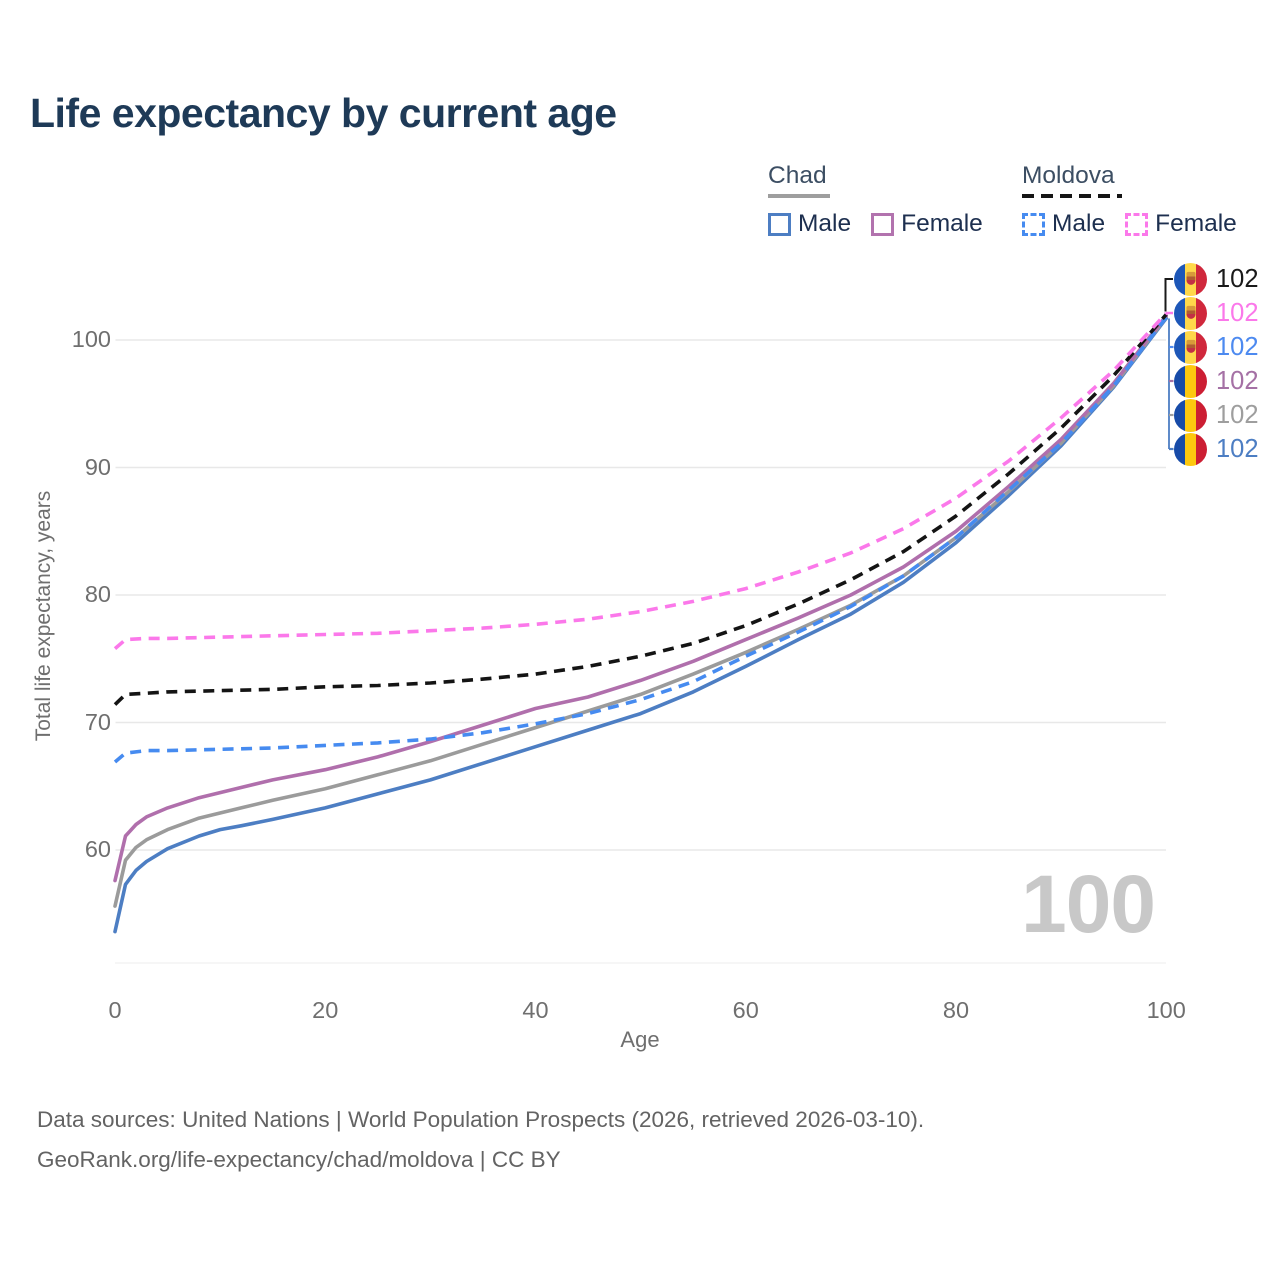 The height and width of the screenshot is (1280, 1280). What do you see at coordinates (535, 1010) in the screenshot?
I see `x-tick-40: 40` at bounding box center [535, 1010].